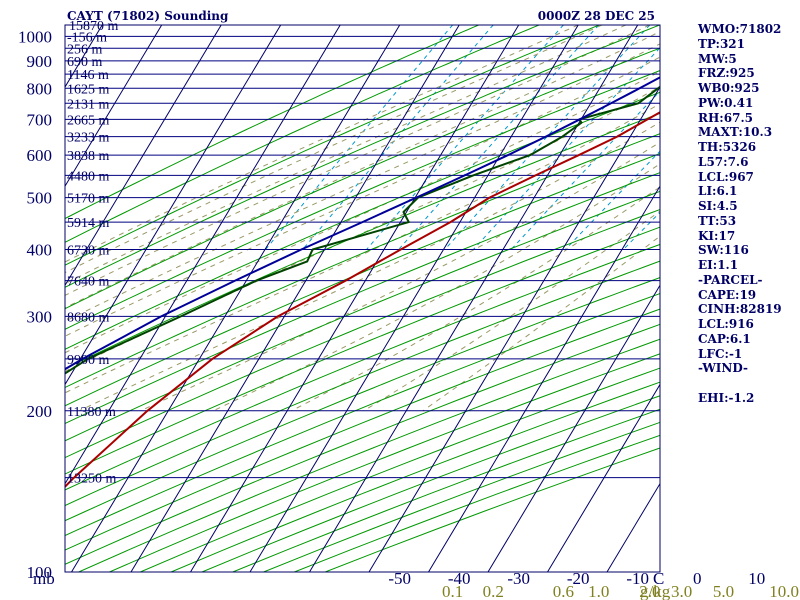  Describe the element at coordinates (88, 104) in the screenshot. I see `height-label: 2131 m` at that location.